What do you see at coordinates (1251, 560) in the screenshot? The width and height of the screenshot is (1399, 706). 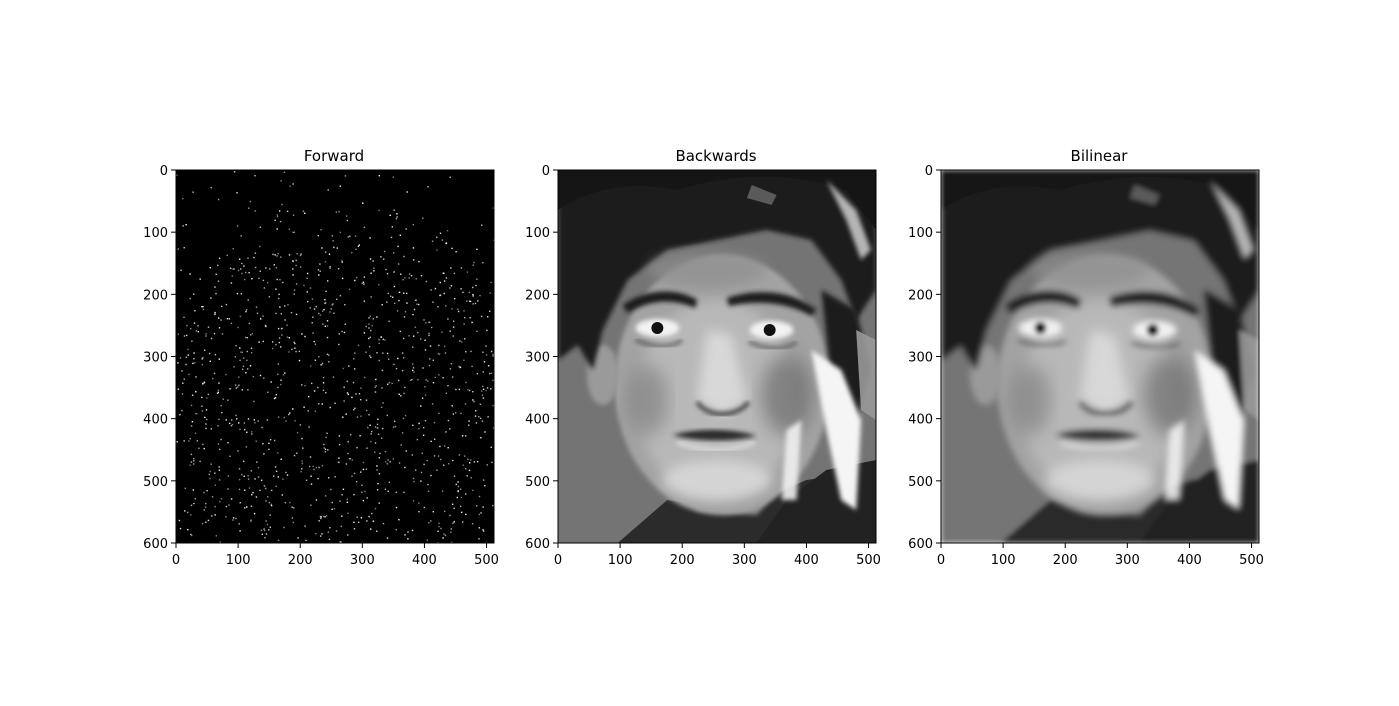 I see `x-tick-label: 500` at bounding box center [1251, 560].